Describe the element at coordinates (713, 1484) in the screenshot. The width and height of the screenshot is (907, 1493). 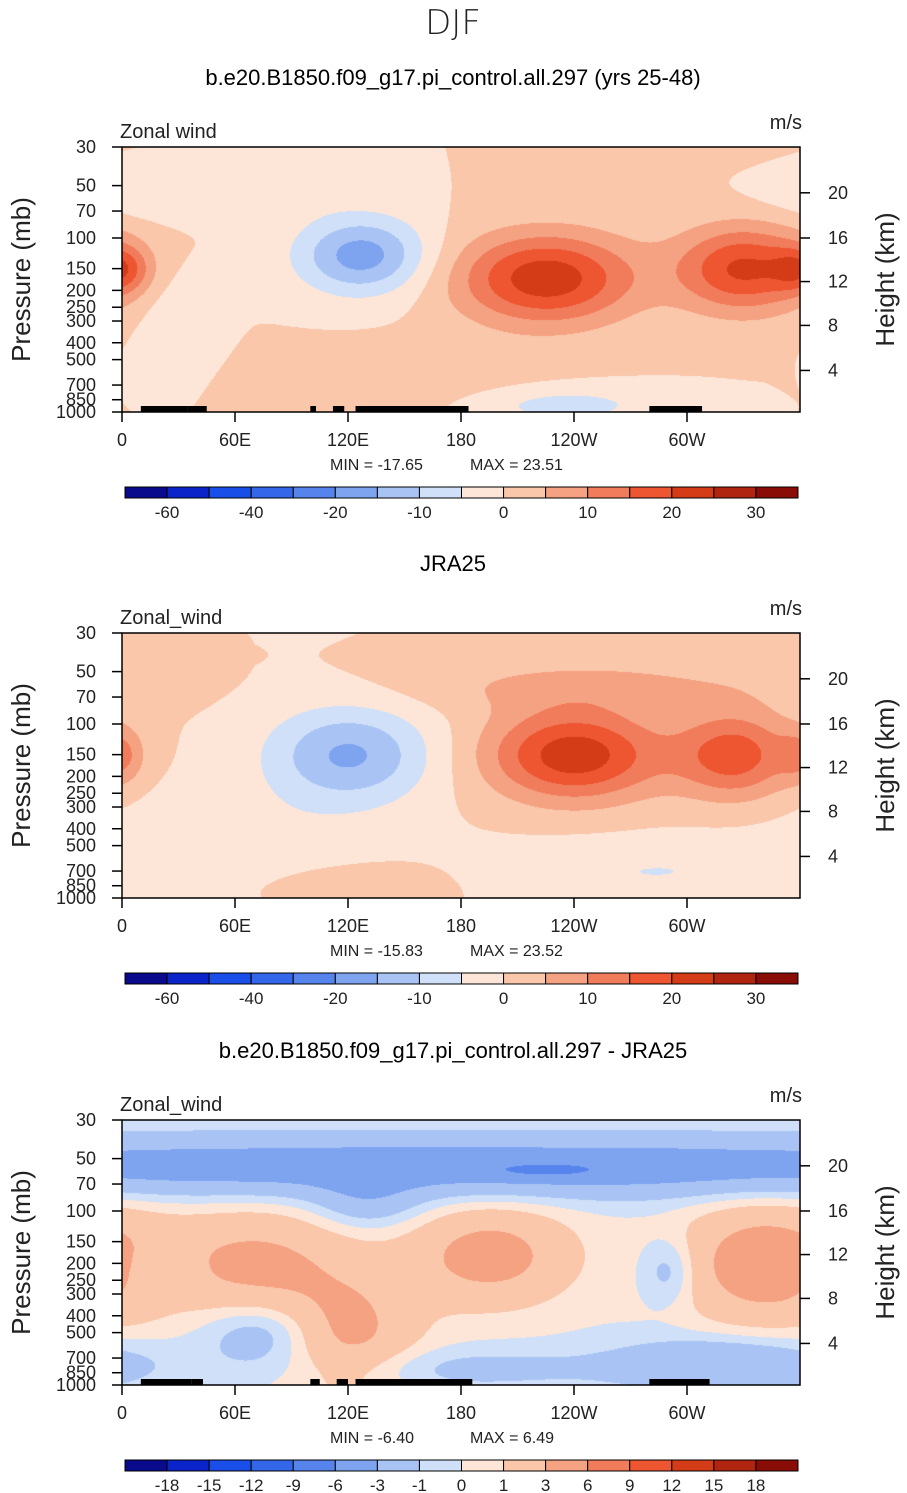
I see `colorbar-label: 15` at that location.